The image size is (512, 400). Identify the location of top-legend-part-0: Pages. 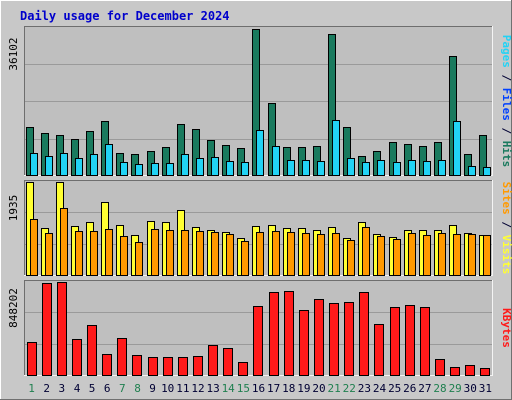
(506, 51).